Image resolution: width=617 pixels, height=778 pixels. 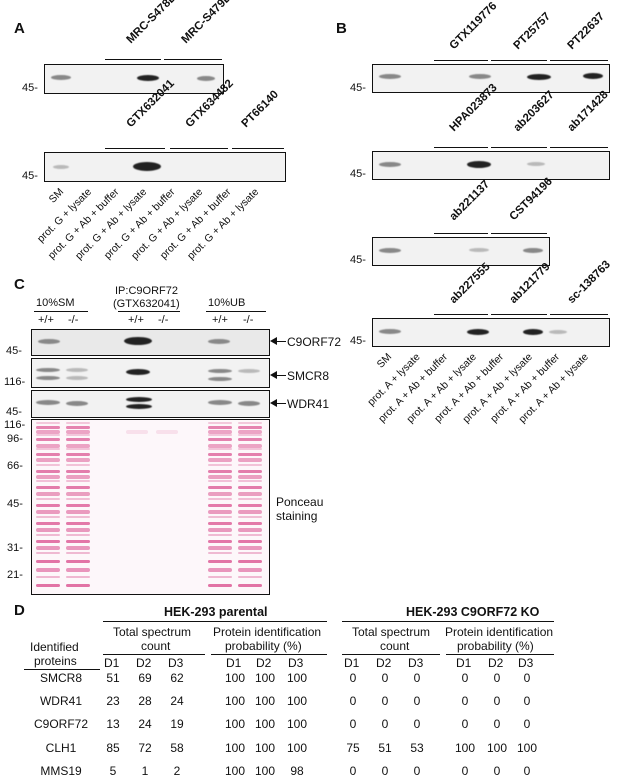 I want to click on panel-d-letter: D, so click(x=19, y=610).